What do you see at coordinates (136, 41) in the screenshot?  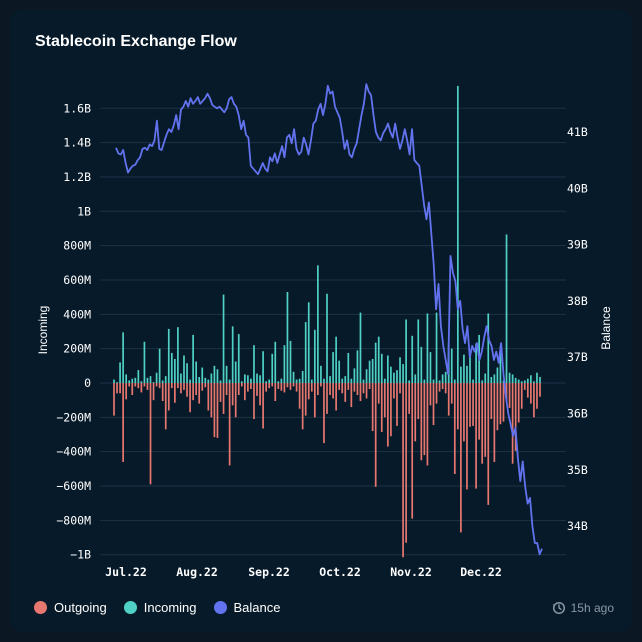 I see `chart-title: Stablecoin Exchange Flow` at bounding box center [136, 41].